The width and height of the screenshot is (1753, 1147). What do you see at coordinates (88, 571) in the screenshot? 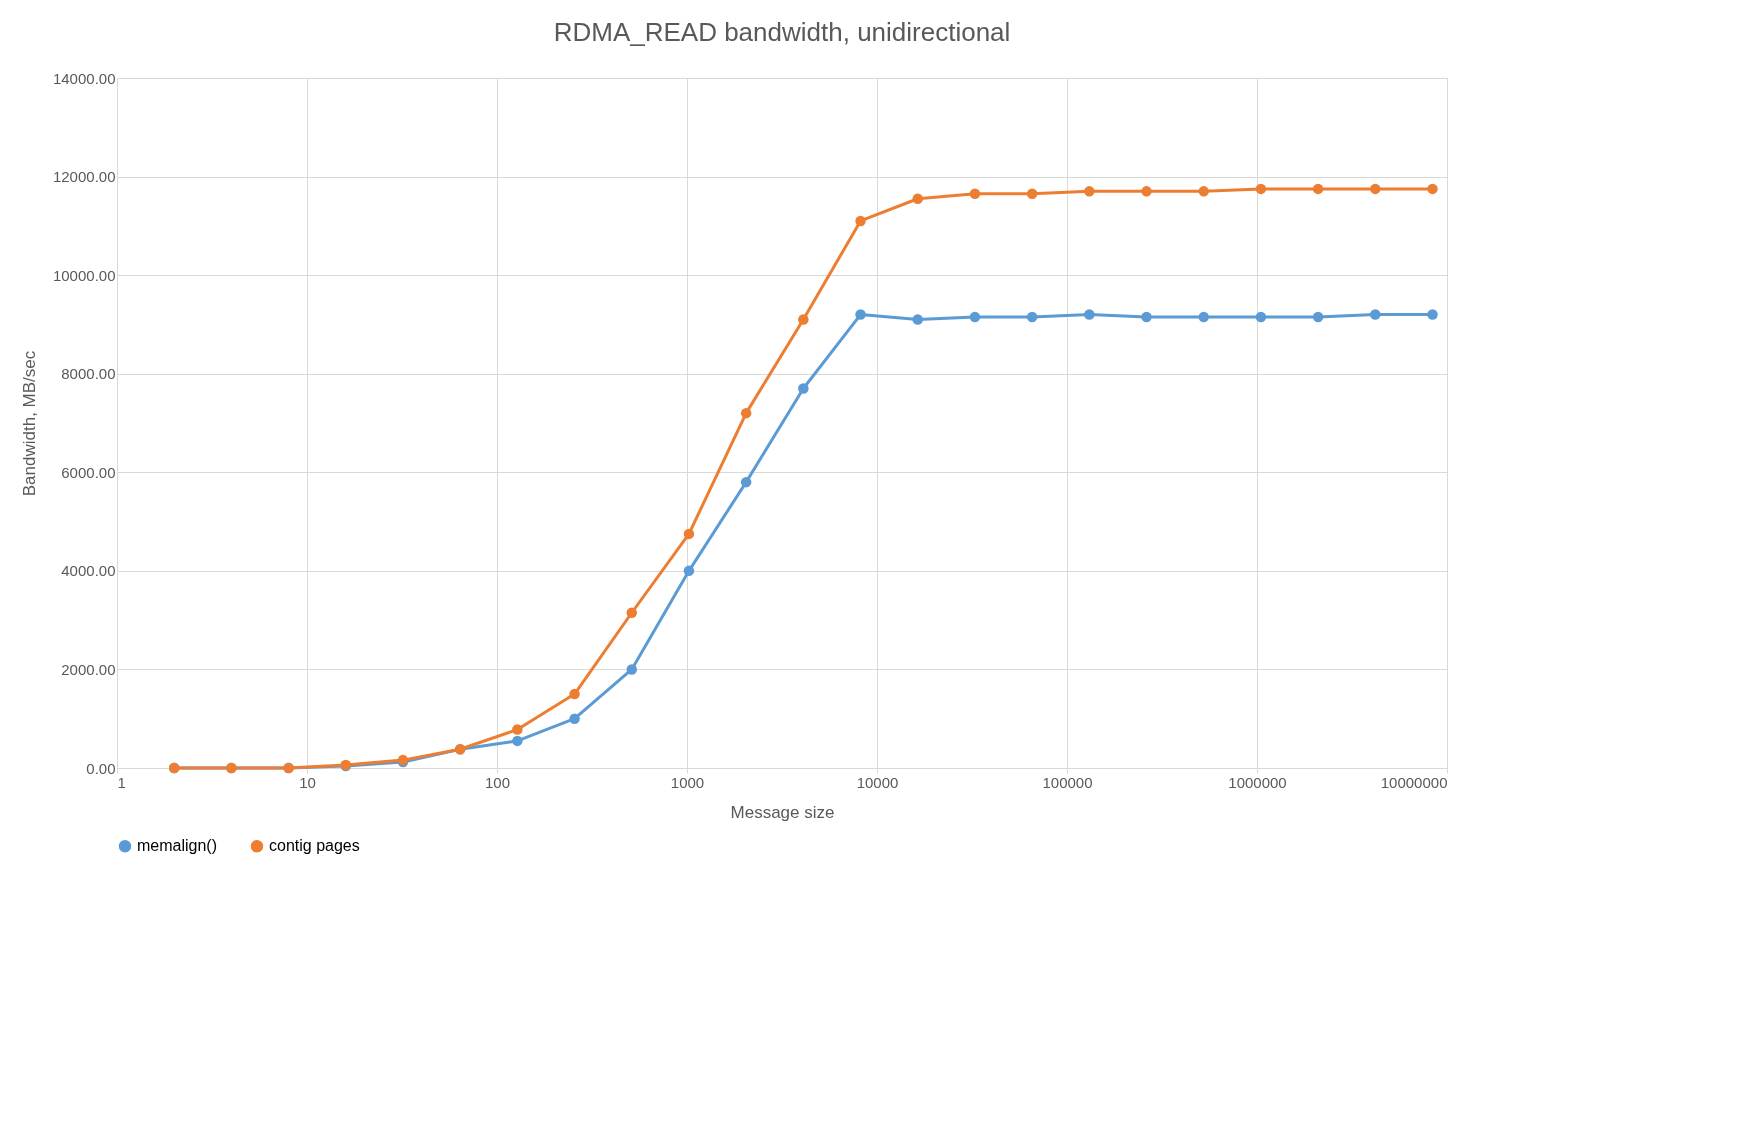
I see `y-tick-label: 4000.00` at bounding box center [88, 571].